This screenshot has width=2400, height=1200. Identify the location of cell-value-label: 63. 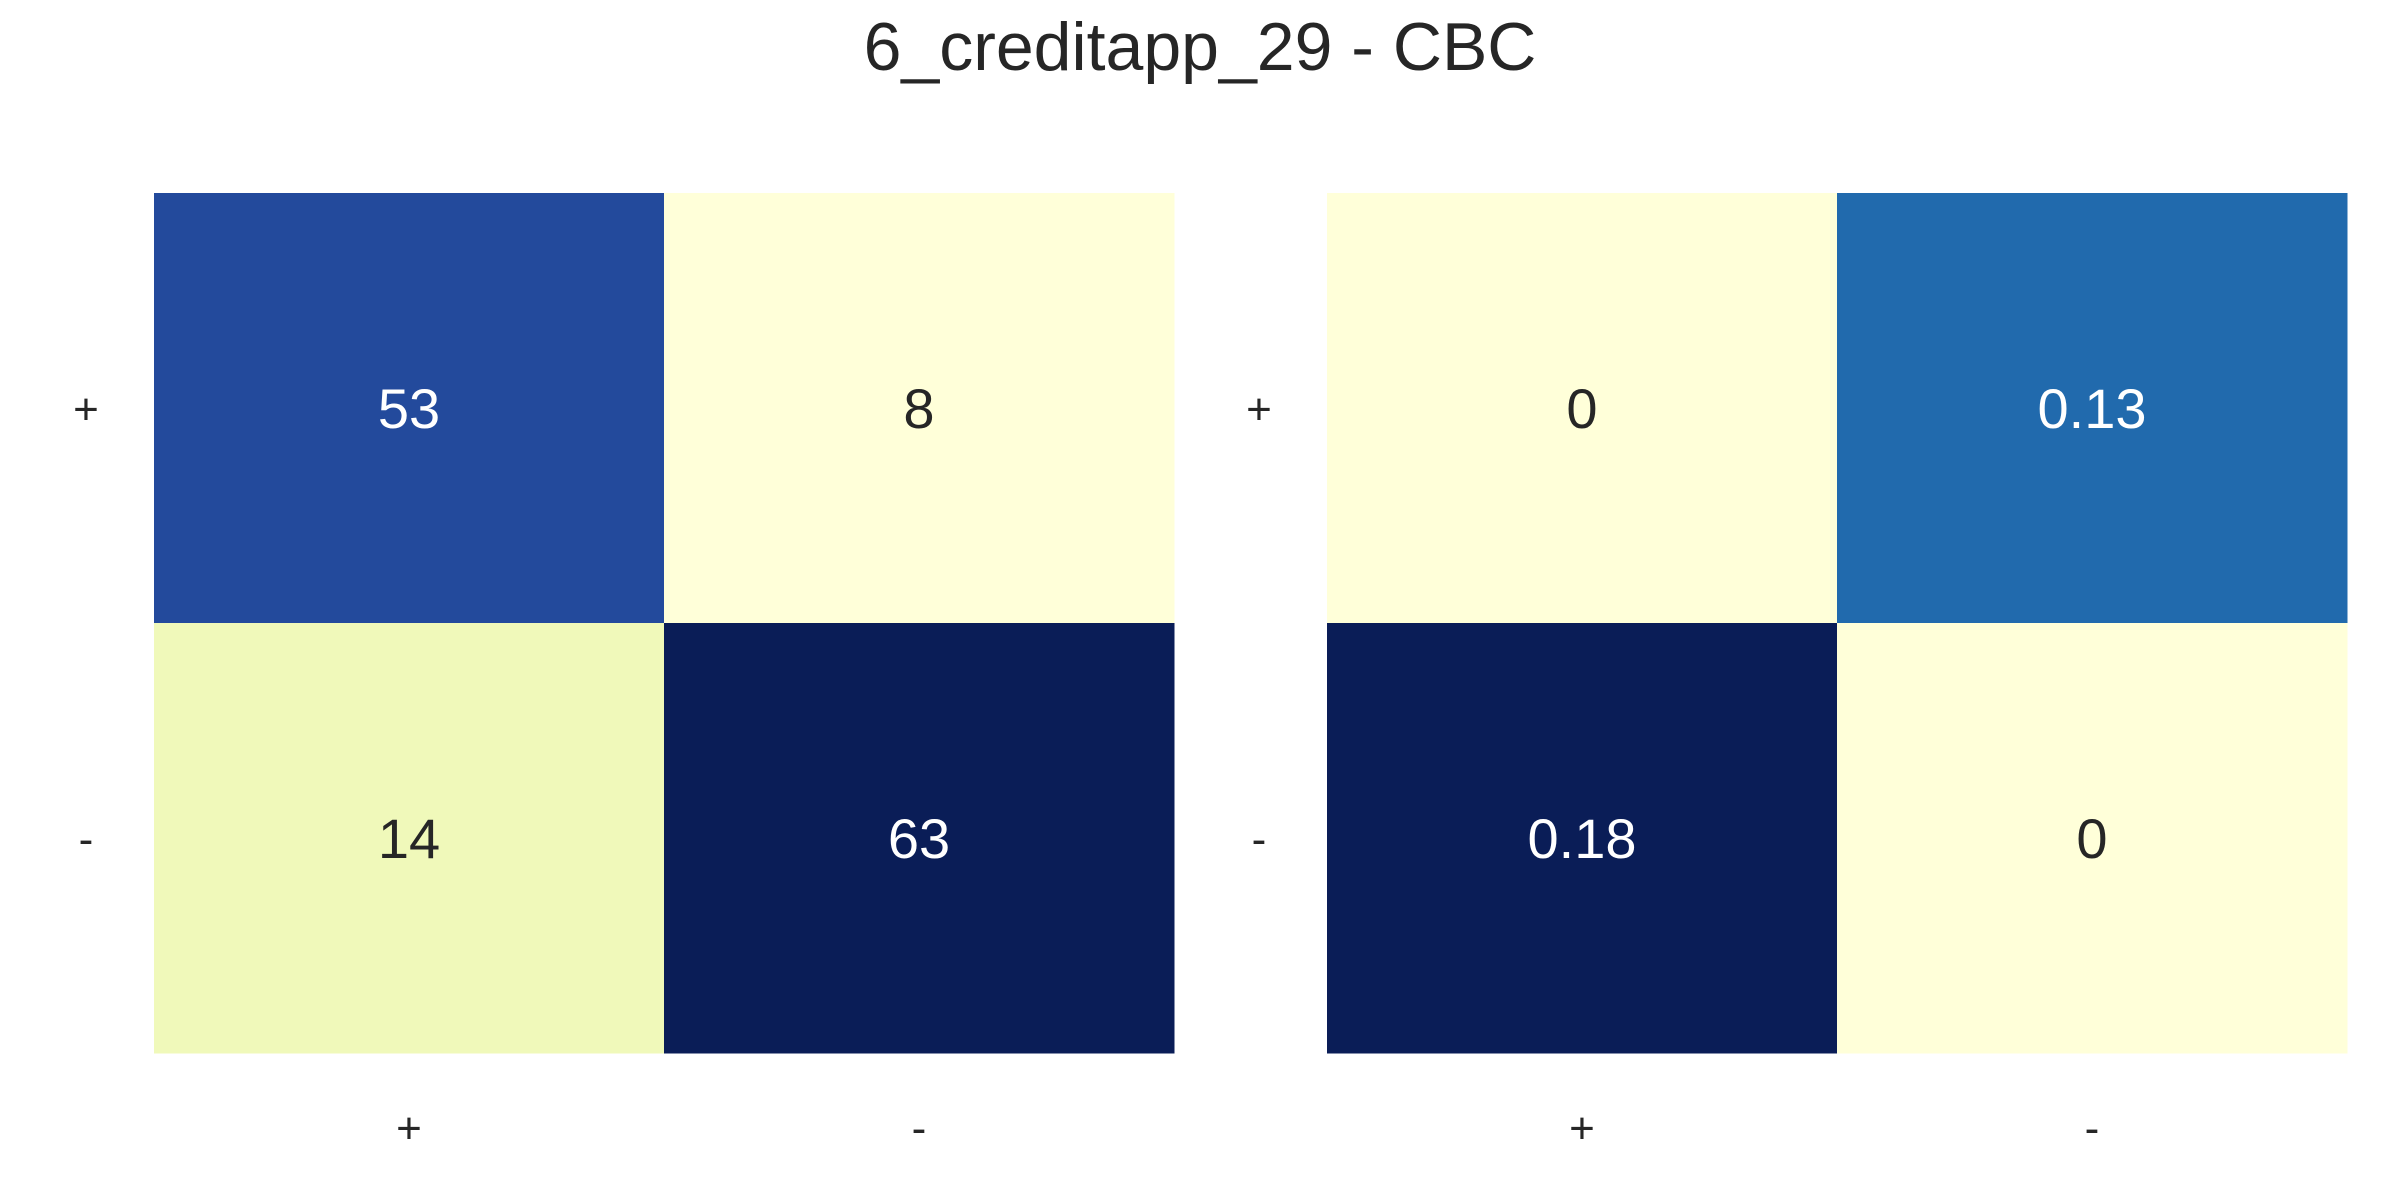
(919, 838).